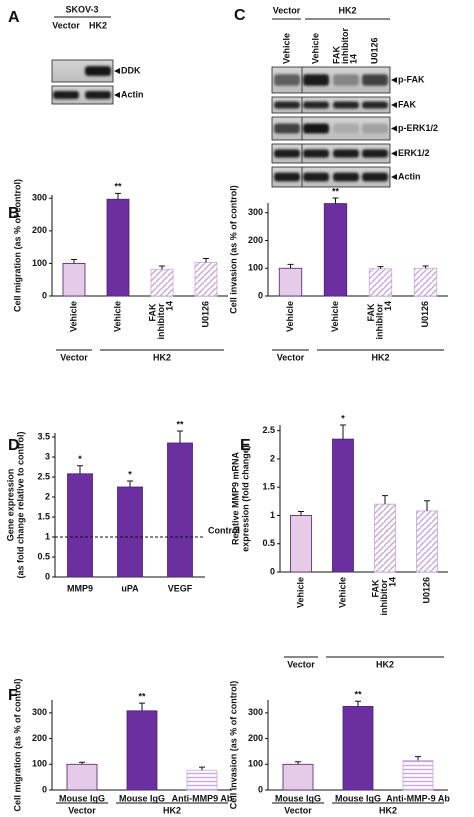 The width and height of the screenshot is (474, 817). I want to click on y-tick-label: 300, so click(255, 712).